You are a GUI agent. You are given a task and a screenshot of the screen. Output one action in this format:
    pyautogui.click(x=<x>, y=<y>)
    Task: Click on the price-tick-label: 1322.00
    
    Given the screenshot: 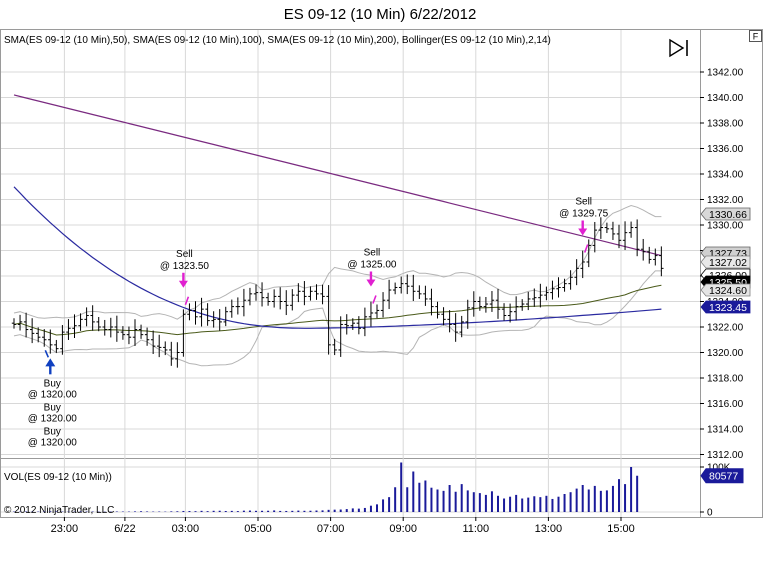 What is the action you would take?
    pyautogui.click(x=725, y=328)
    